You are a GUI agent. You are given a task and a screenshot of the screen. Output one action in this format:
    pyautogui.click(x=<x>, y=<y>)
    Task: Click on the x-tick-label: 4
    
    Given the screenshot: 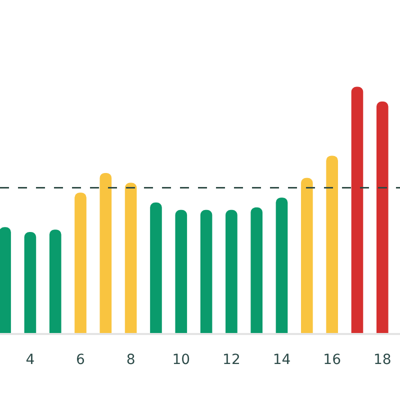 What is the action you would take?
    pyautogui.click(x=30, y=360)
    